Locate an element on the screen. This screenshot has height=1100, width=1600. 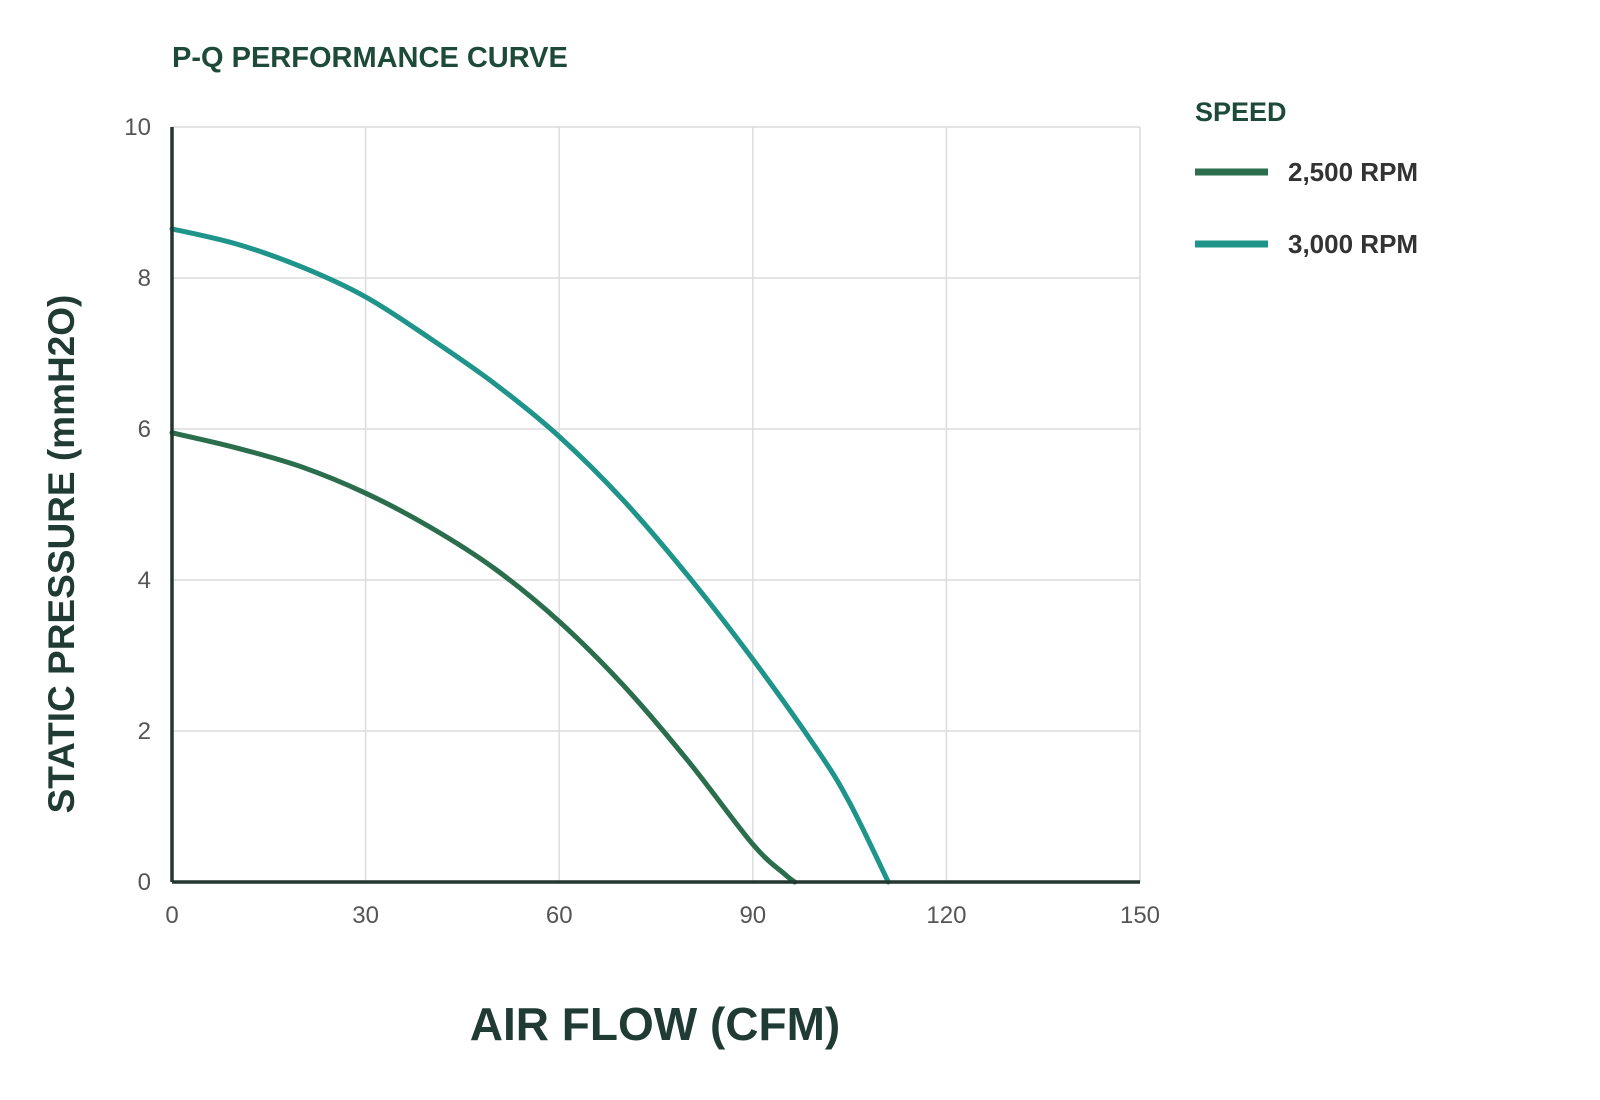
y-axis-label: STATIC PRESSURE (mmH2O) is located at coordinates (61, 554).